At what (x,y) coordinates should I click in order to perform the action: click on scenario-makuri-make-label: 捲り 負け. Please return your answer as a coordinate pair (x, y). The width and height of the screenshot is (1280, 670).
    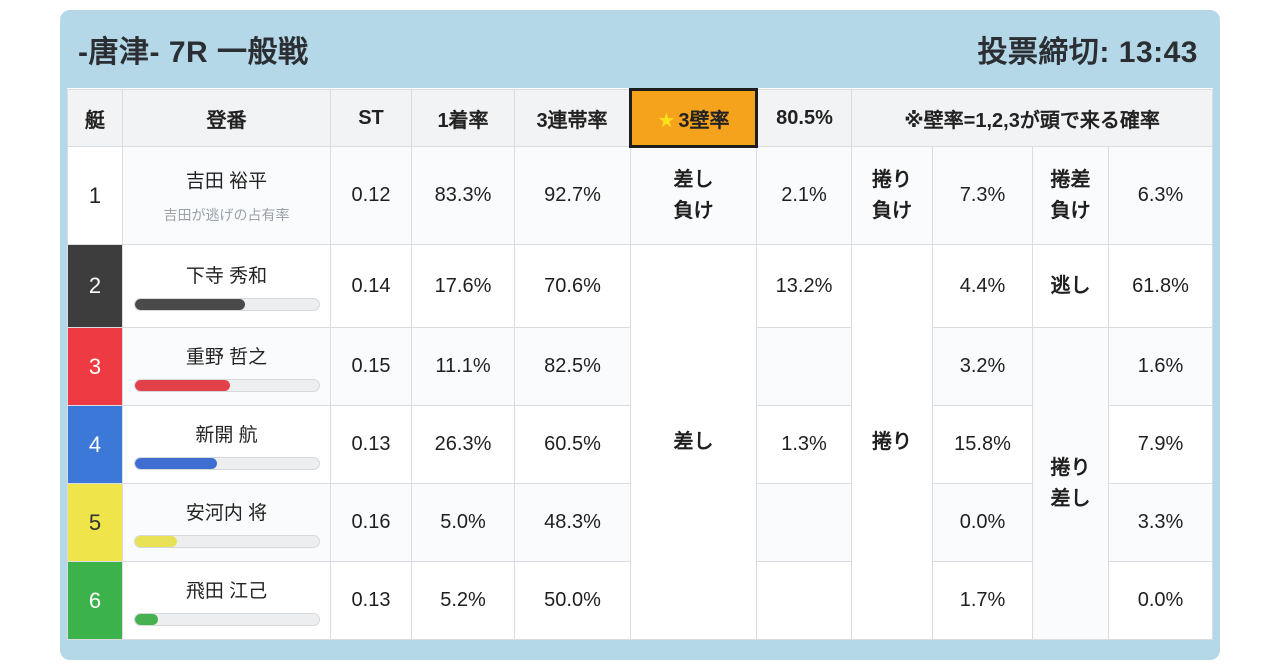
    Looking at the image, I should click on (892, 195).